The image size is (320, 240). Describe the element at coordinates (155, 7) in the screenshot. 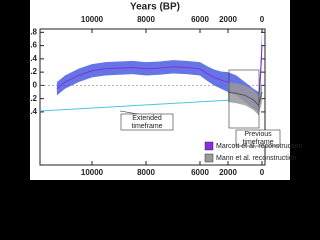

I see `axis-title: Years (BP)` at that location.